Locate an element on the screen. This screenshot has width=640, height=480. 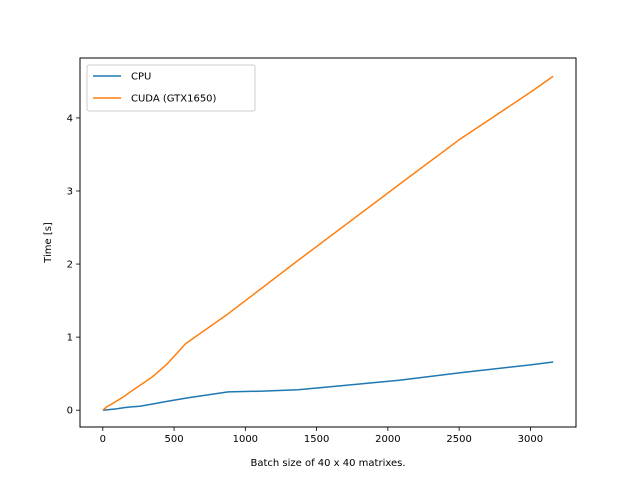
x-tick-label-4: 2000 is located at coordinates (387, 439).